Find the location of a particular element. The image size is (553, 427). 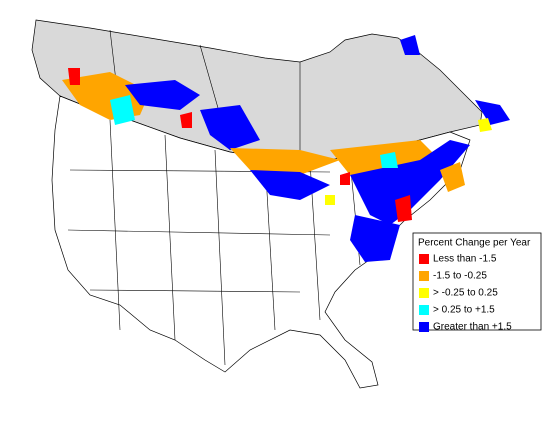

legend-title: Percent Change per Year is located at coordinates (474, 243).